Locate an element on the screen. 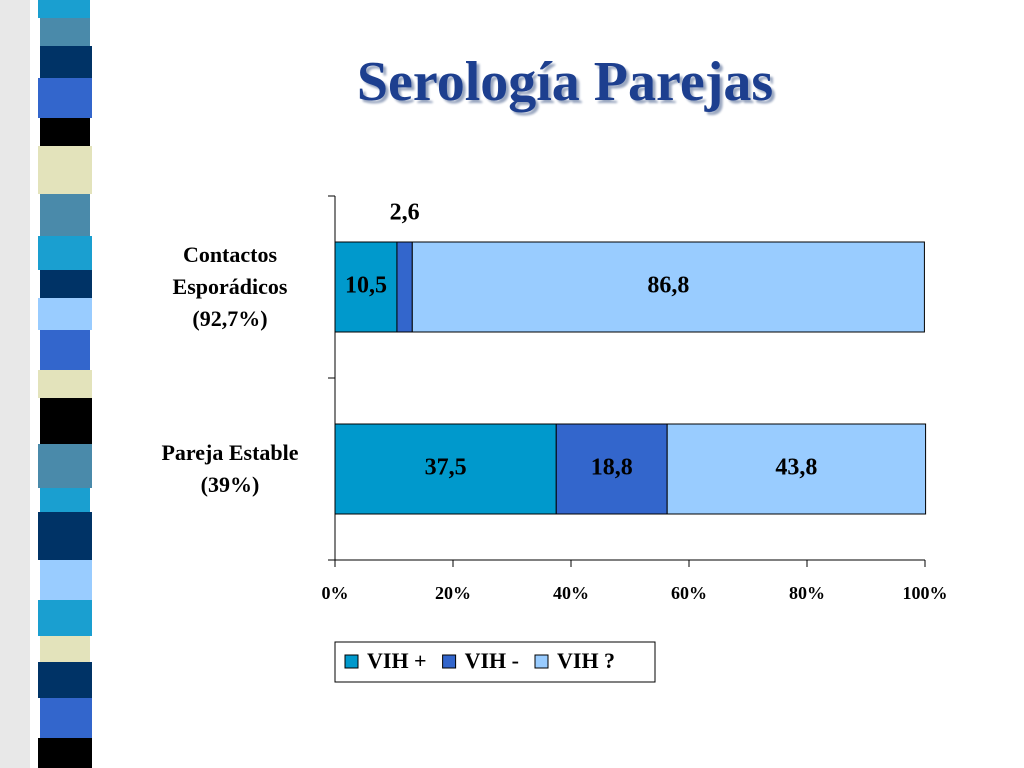 This screenshot has height=768, width=1024. value-label: 86,8 is located at coordinates (668, 286).